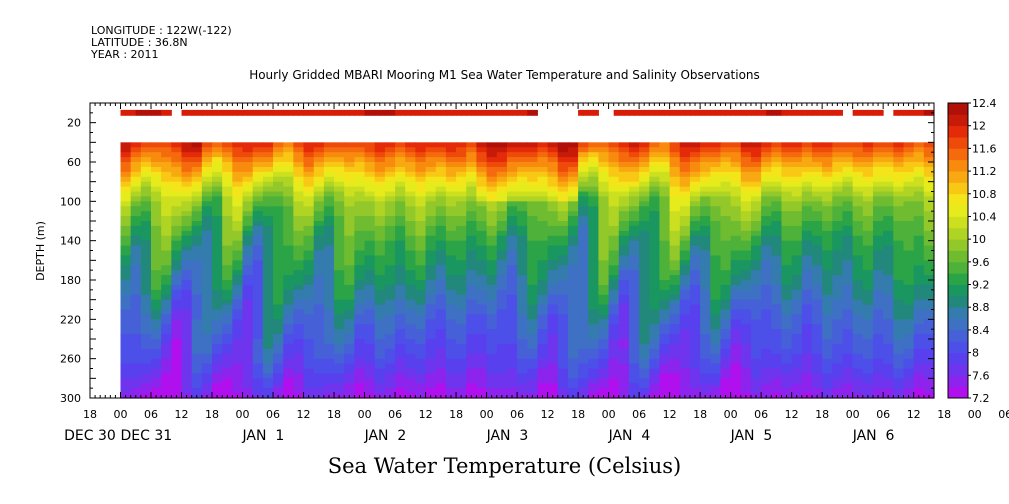  What do you see at coordinates (507, 436) in the screenshot?
I see `x-day-label: JAN 3` at bounding box center [507, 436].